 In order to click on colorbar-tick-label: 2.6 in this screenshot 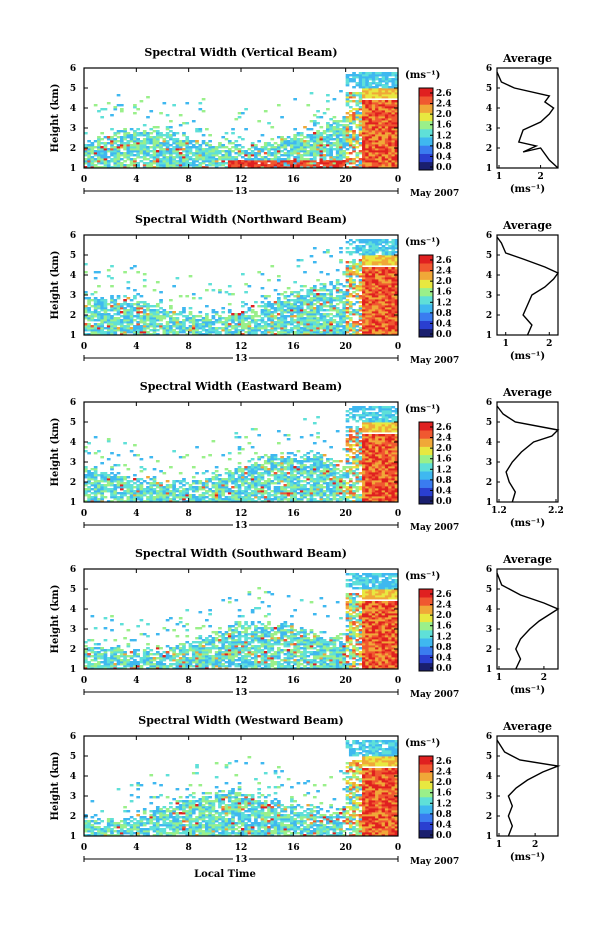, I will do `click(444, 94)`.